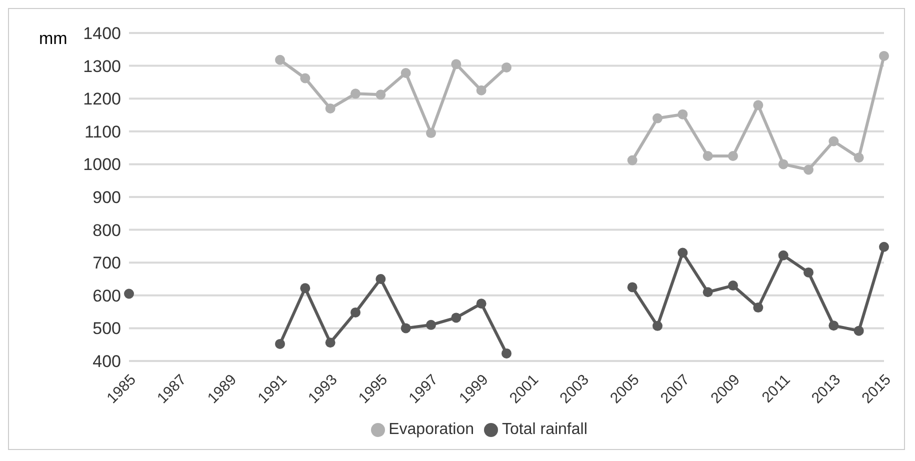  What do you see at coordinates (53, 39) in the screenshot?
I see `y-axis-title: mm` at bounding box center [53, 39].